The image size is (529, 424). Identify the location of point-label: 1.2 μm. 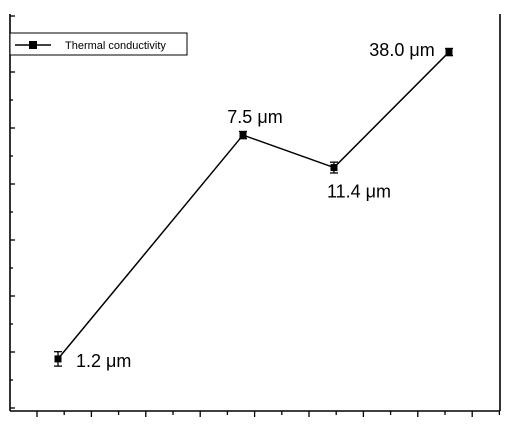
(103, 361).